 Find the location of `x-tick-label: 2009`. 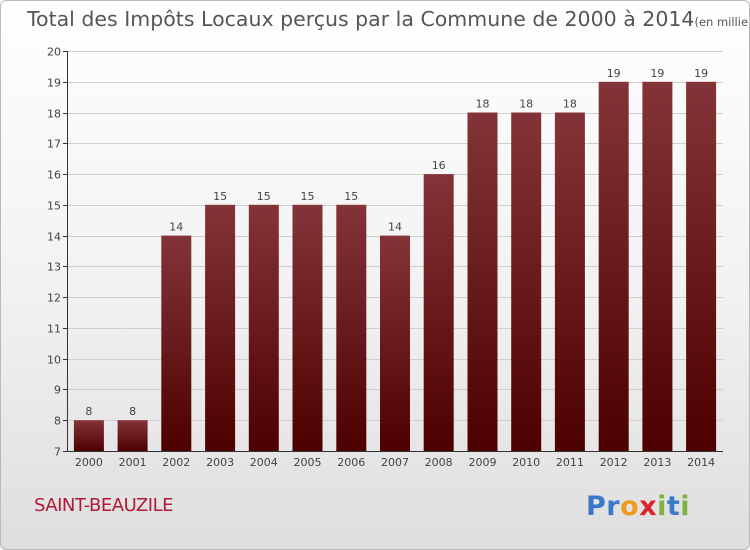

x-tick-label: 2009 is located at coordinates (483, 462).